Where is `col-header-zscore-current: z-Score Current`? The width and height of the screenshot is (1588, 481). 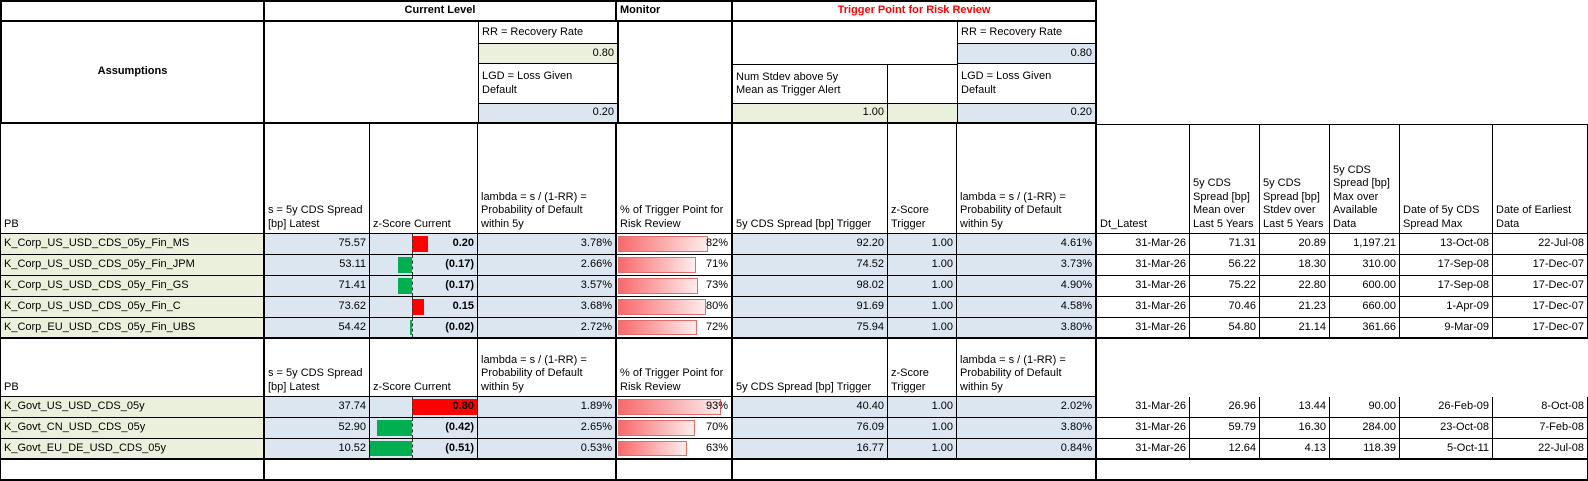 col-header-zscore-current: z-Score Current is located at coordinates (424, 179).